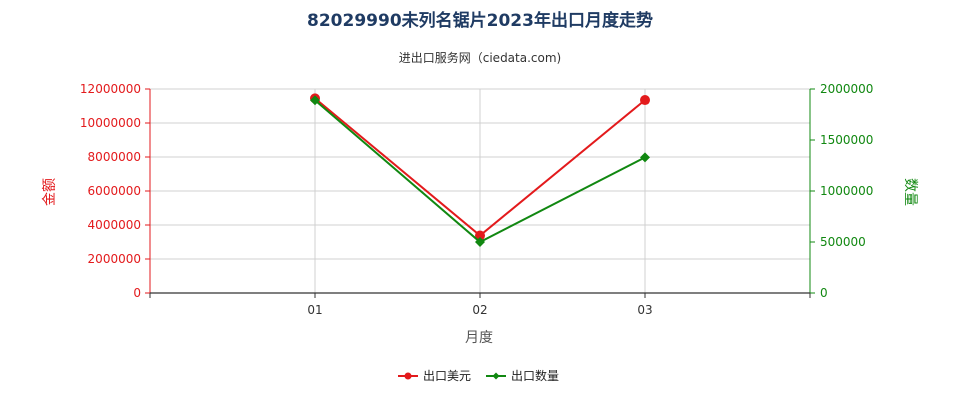 This screenshot has width=960, height=404. What do you see at coordinates (910, 192) in the screenshot?
I see `right-axis-label: 数量` at bounding box center [910, 192].